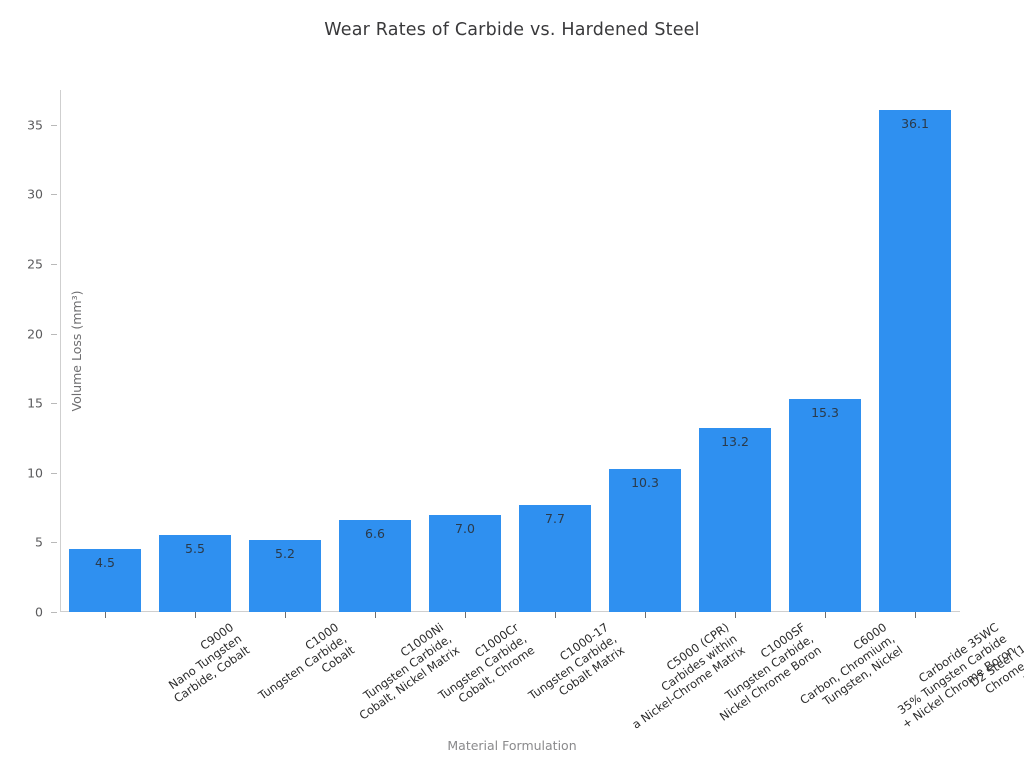 This screenshot has height=768, width=1024. I want to click on bar: 13.2, so click(735, 520).